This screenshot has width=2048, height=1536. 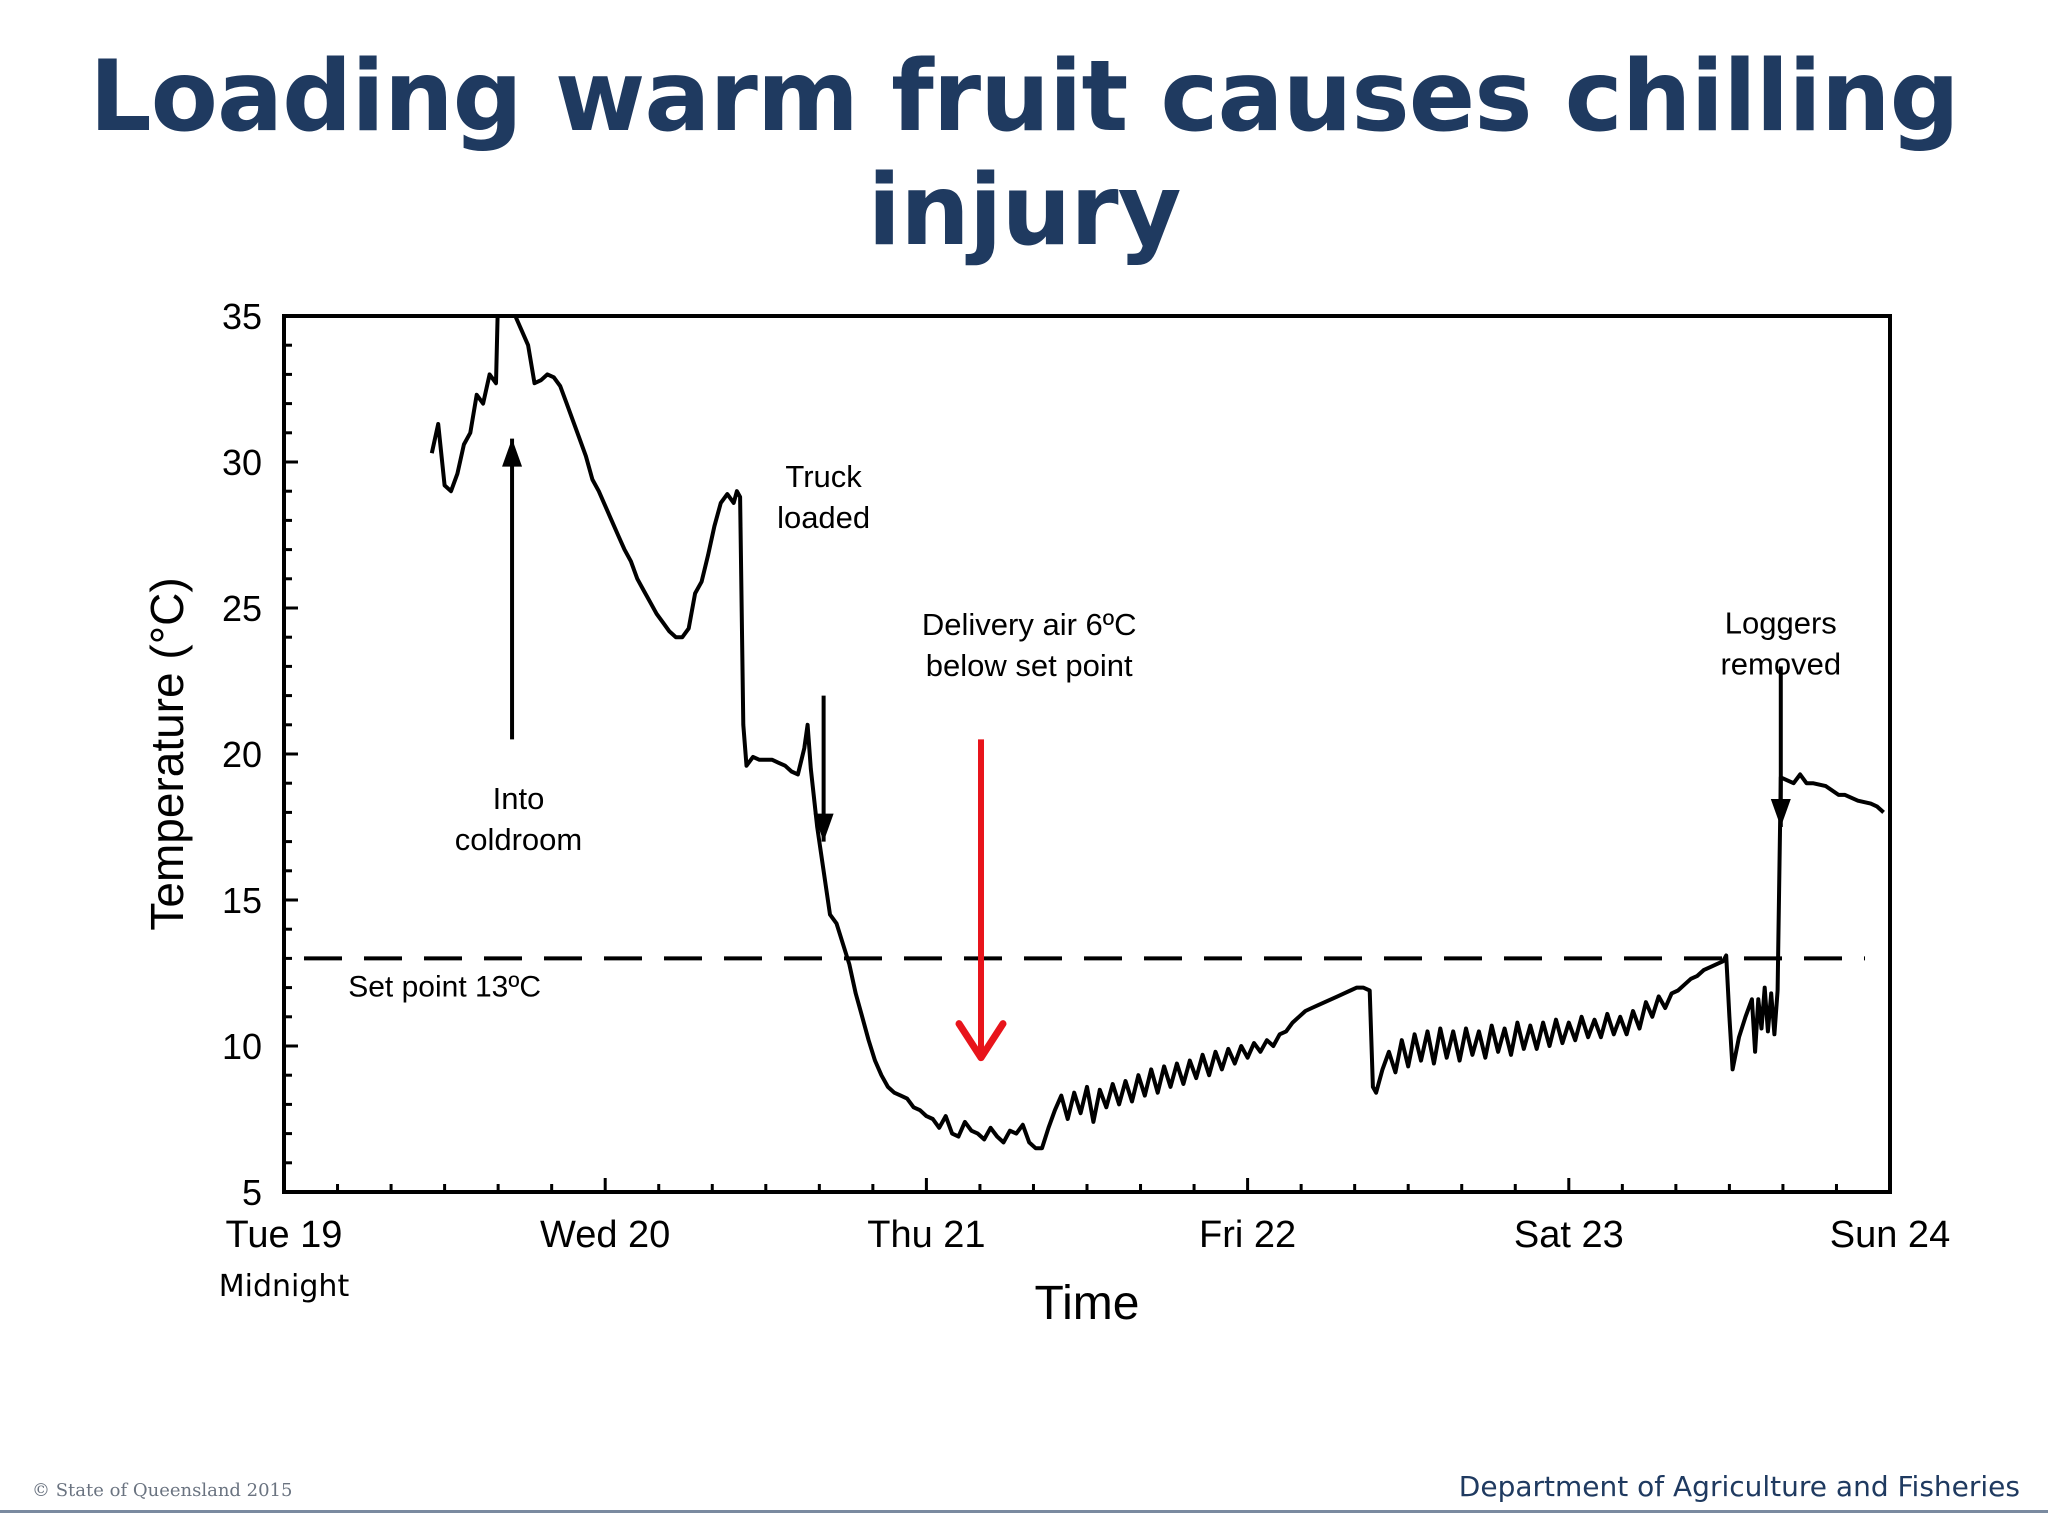 What do you see at coordinates (1247, 1235) in the screenshot?
I see `x-tick-label: Fri 22` at bounding box center [1247, 1235].